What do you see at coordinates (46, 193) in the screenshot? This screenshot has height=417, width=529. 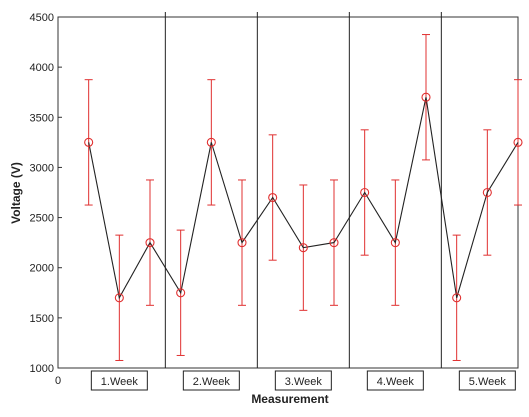 I see `y-axis-ticks: 1000 1500 2000 2500 3000 3500 4000 4500` at bounding box center [46, 193].